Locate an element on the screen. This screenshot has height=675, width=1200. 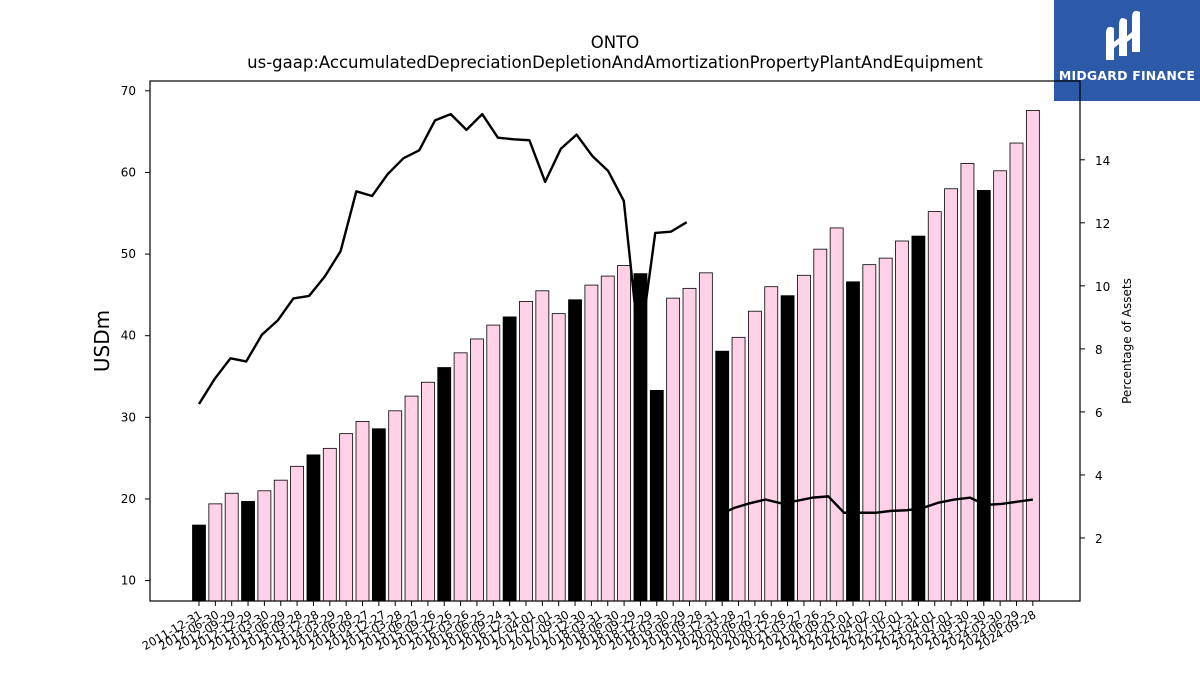
y2-tick-label: 4 is located at coordinates (1099, 476).